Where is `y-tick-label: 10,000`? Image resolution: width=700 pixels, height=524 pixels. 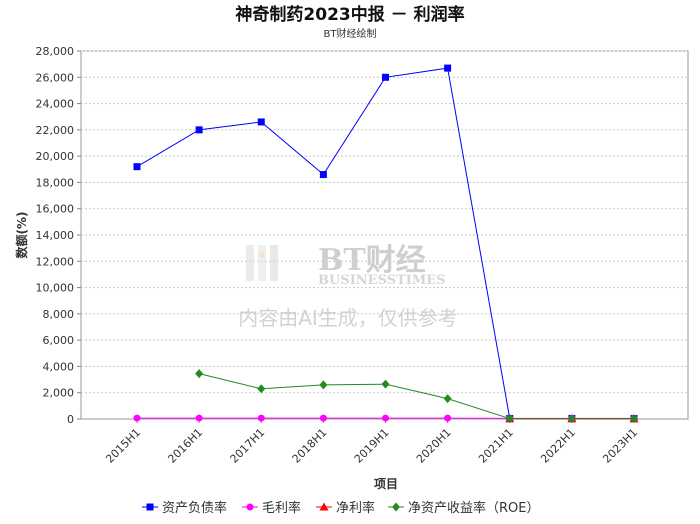 y-tick-label: 10,000 is located at coordinates (55, 288).